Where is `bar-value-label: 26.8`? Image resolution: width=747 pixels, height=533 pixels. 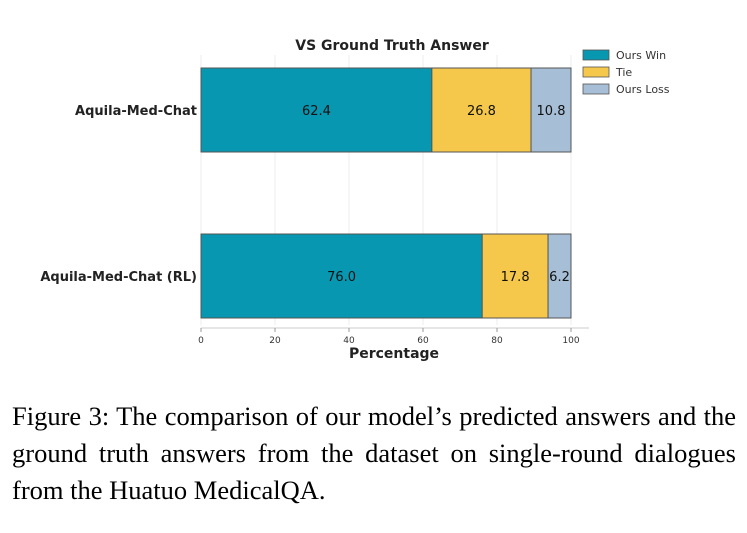 bar-value-label: 26.8 is located at coordinates (481, 111).